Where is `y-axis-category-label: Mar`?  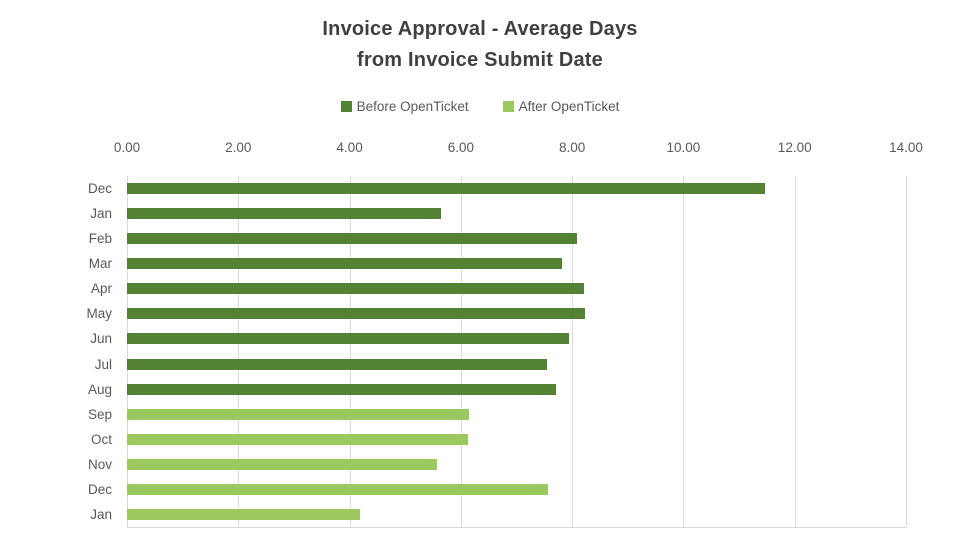
y-axis-category-label: Mar is located at coordinates (100, 264).